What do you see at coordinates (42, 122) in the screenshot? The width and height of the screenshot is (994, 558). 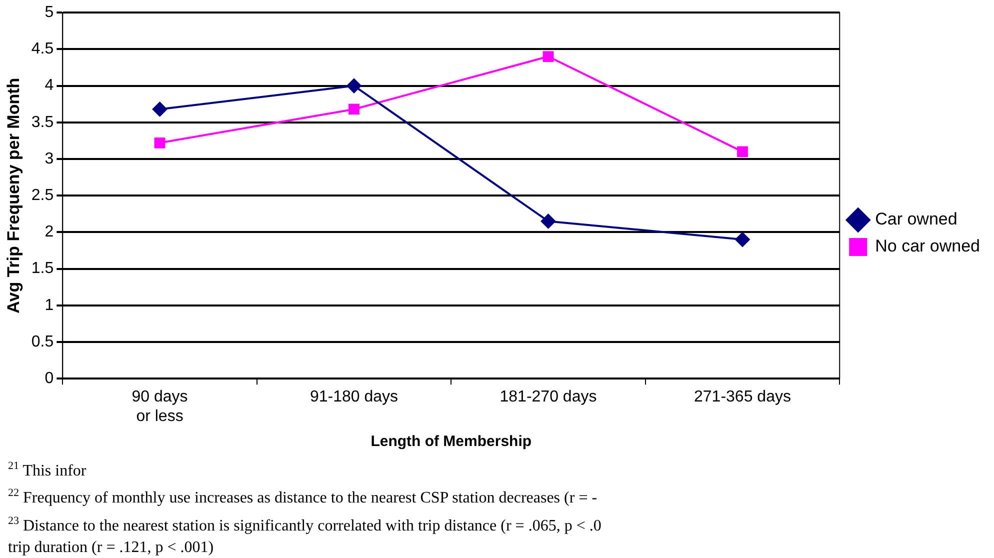 I see `y-tick-label: 3.5` at bounding box center [42, 122].